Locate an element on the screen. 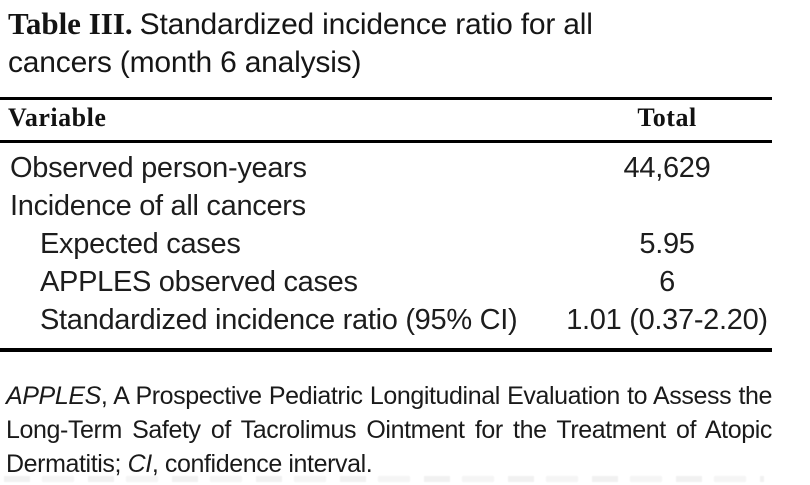  row-label: Expected cases is located at coordinates (140, 243).